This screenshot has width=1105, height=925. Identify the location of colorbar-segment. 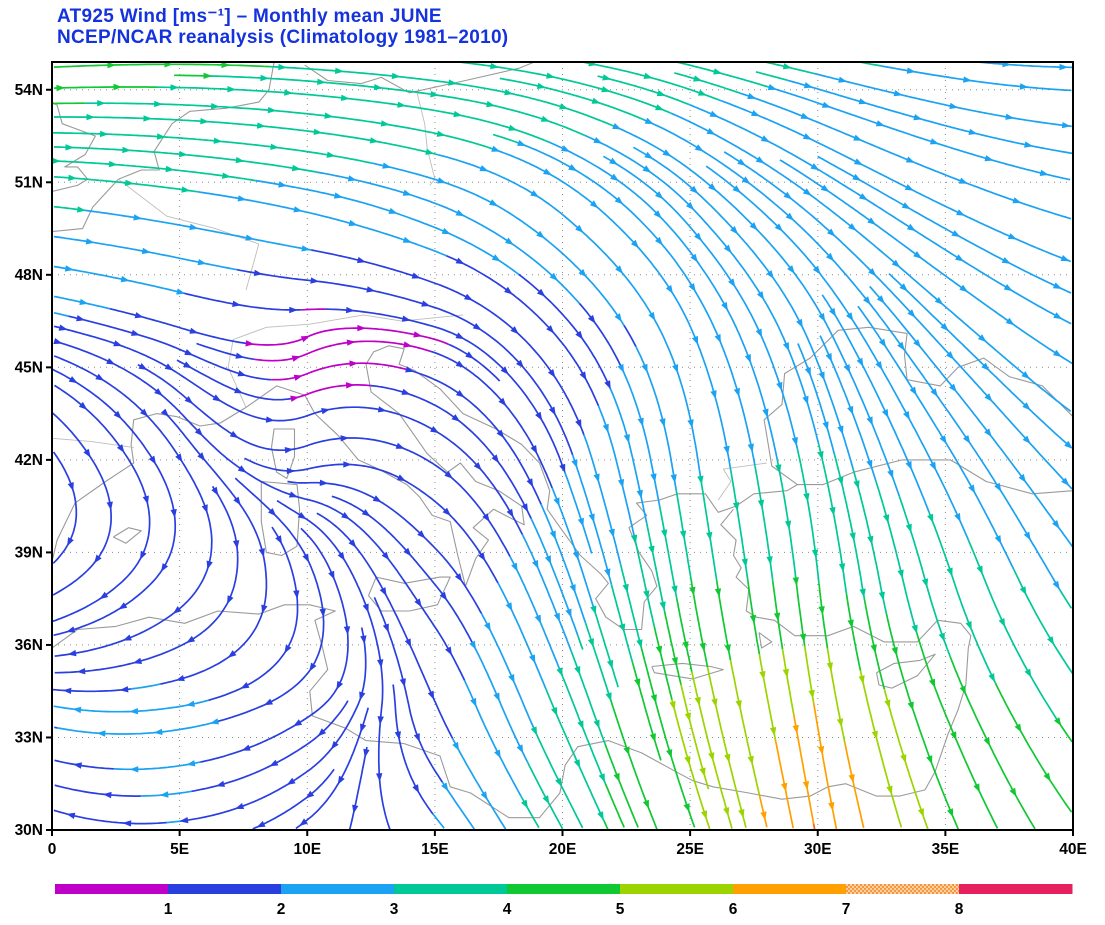
(564, 889).